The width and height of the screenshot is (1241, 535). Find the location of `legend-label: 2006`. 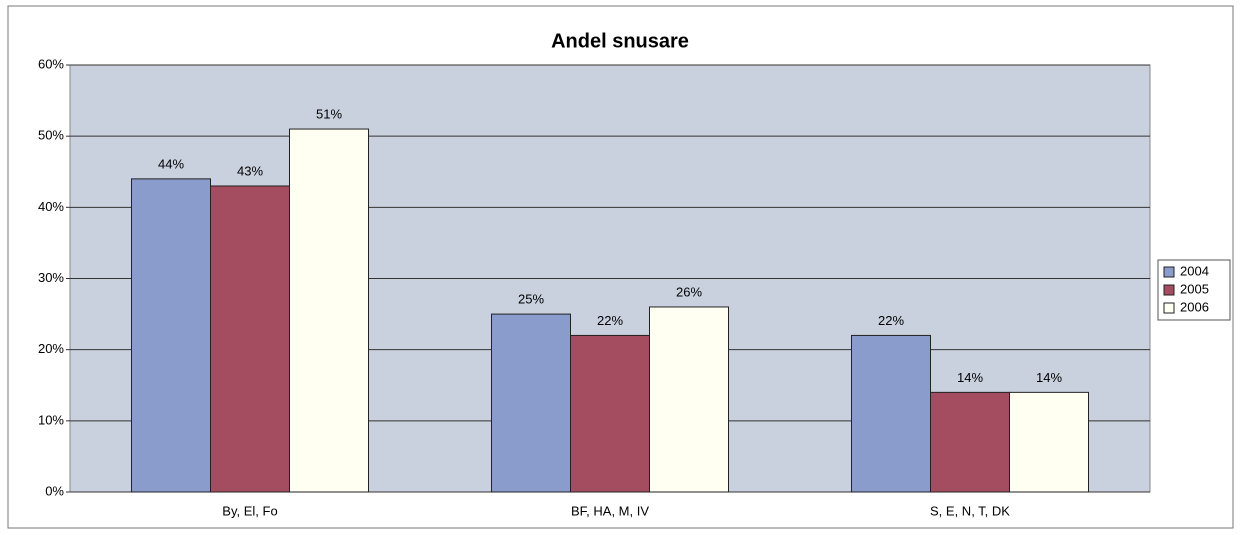

legend-label: 2006 is located at coordinates (1194, 306).